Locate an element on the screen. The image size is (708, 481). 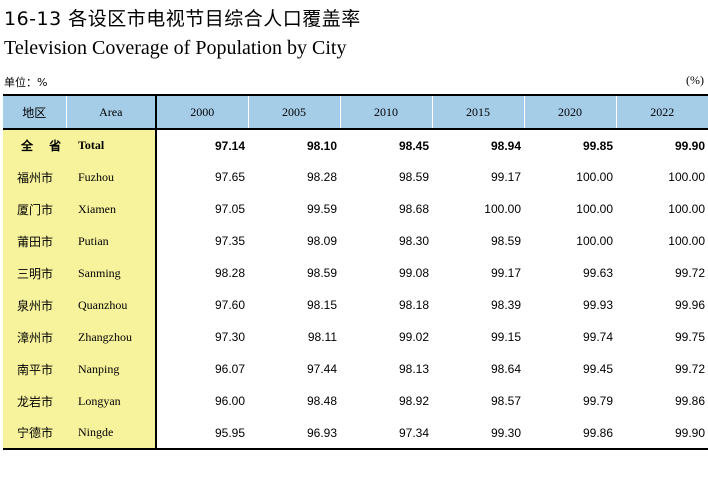
area-name-zh: 全 省 is located at coordinates (34, 145).